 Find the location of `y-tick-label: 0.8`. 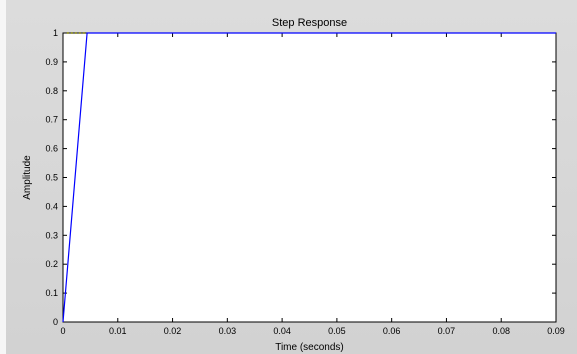

y-tick-label: 0.8 is located at coordinates (51, 91).